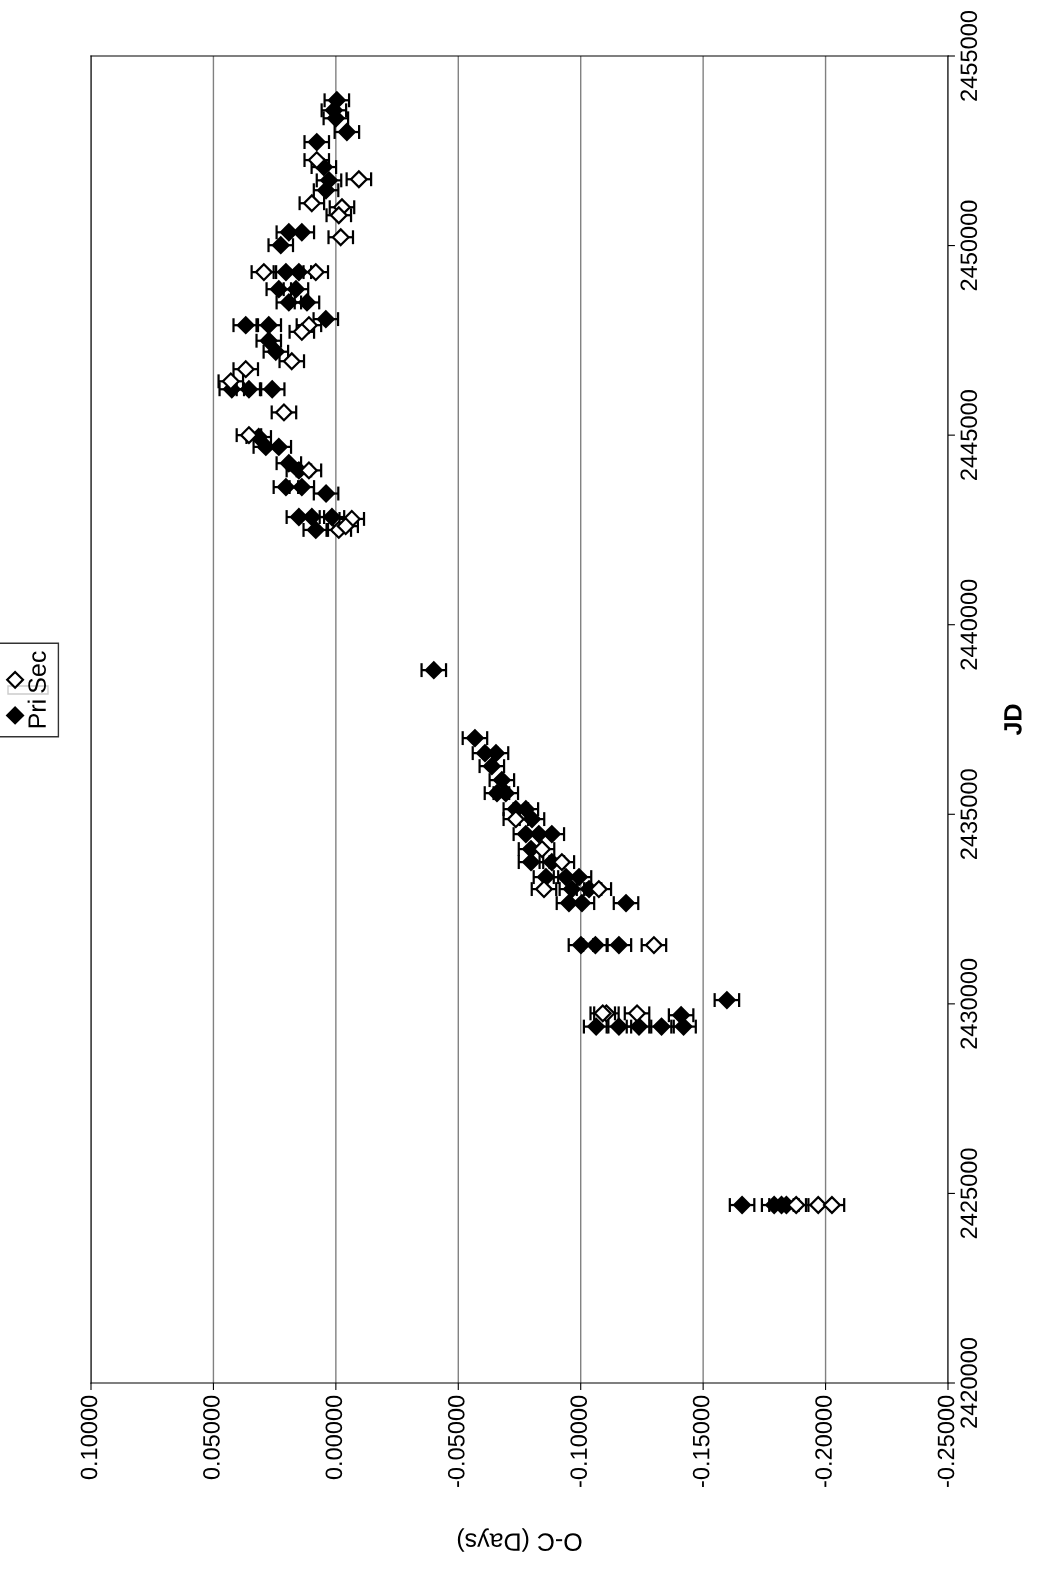  What do you see at coordinates (334, 1437) in the screenshot?
I see `x-tick-label: 0.00000` at bounding box center [334, 1437].